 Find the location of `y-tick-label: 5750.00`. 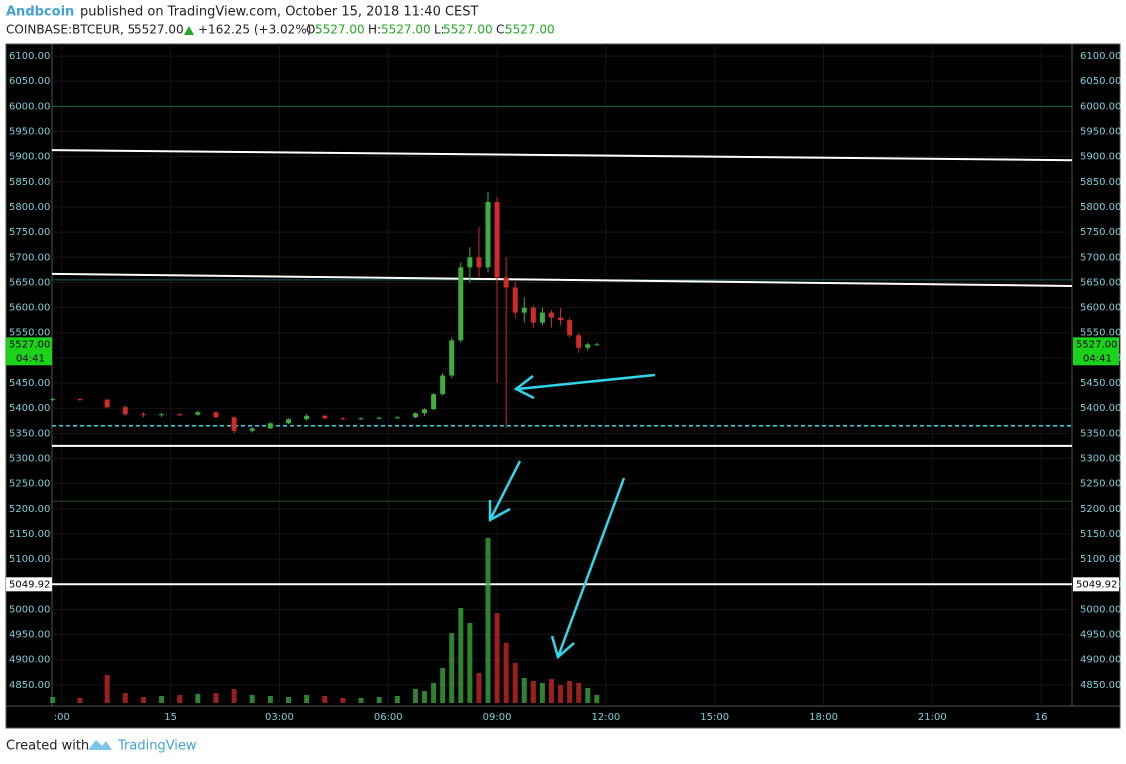

y-tick-label: 5750.00 is located at coordinates (1100, 232).